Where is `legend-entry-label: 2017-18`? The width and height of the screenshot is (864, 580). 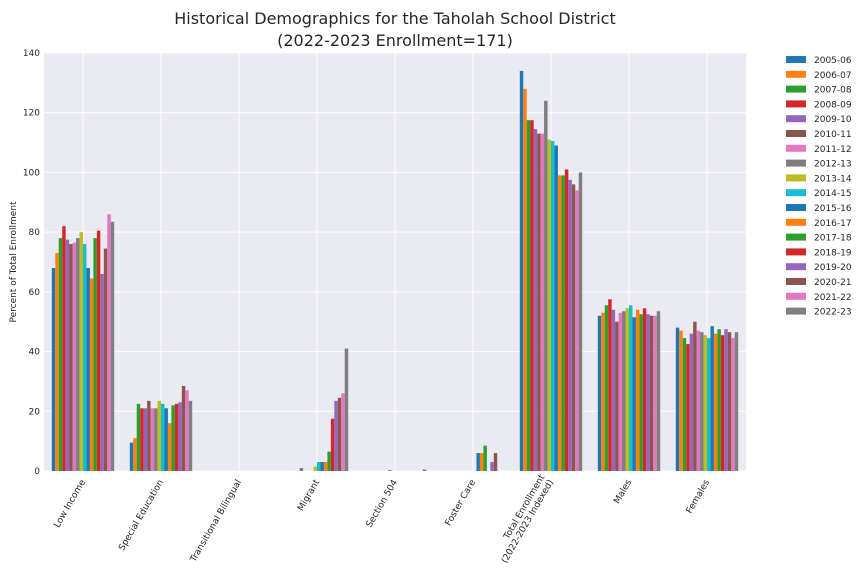
legend-entry-label: 2017-18 is located at coordinates (833, 239).